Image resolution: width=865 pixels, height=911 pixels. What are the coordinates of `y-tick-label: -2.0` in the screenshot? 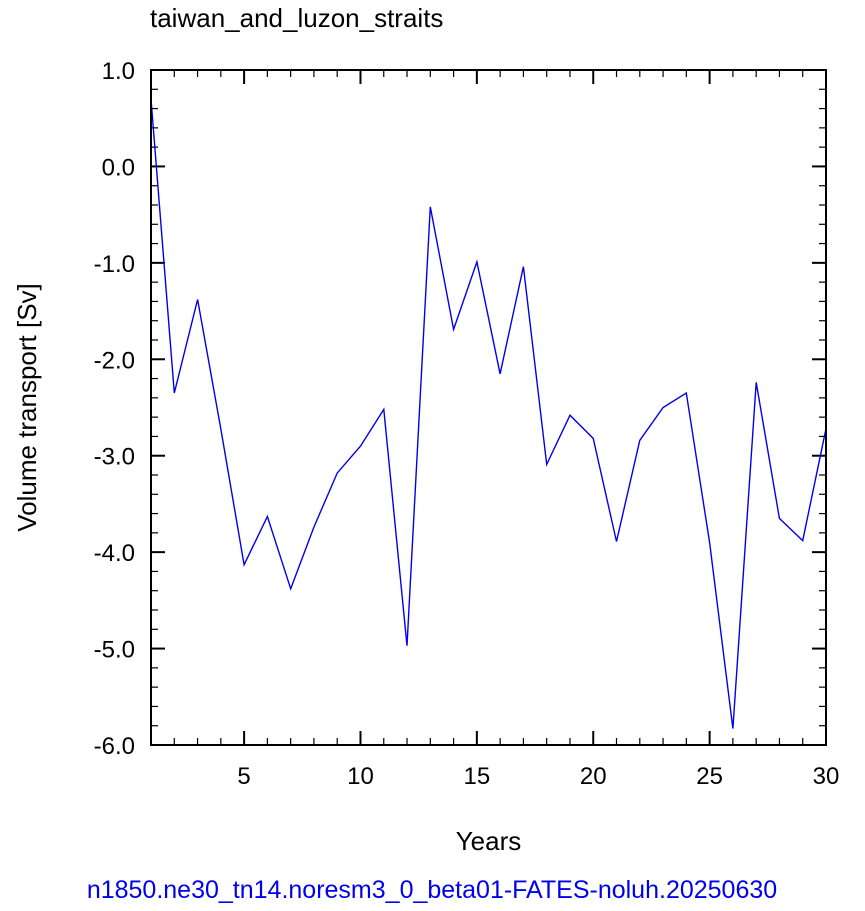 It's located at (114, 360).